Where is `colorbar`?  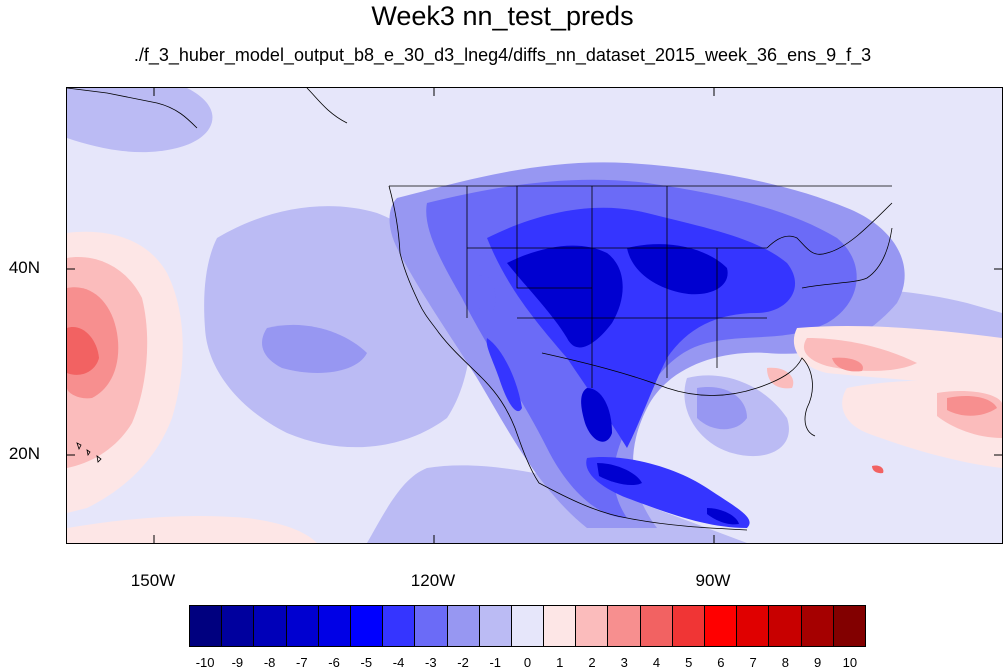
colorbar is located at coordinates (527, 626).